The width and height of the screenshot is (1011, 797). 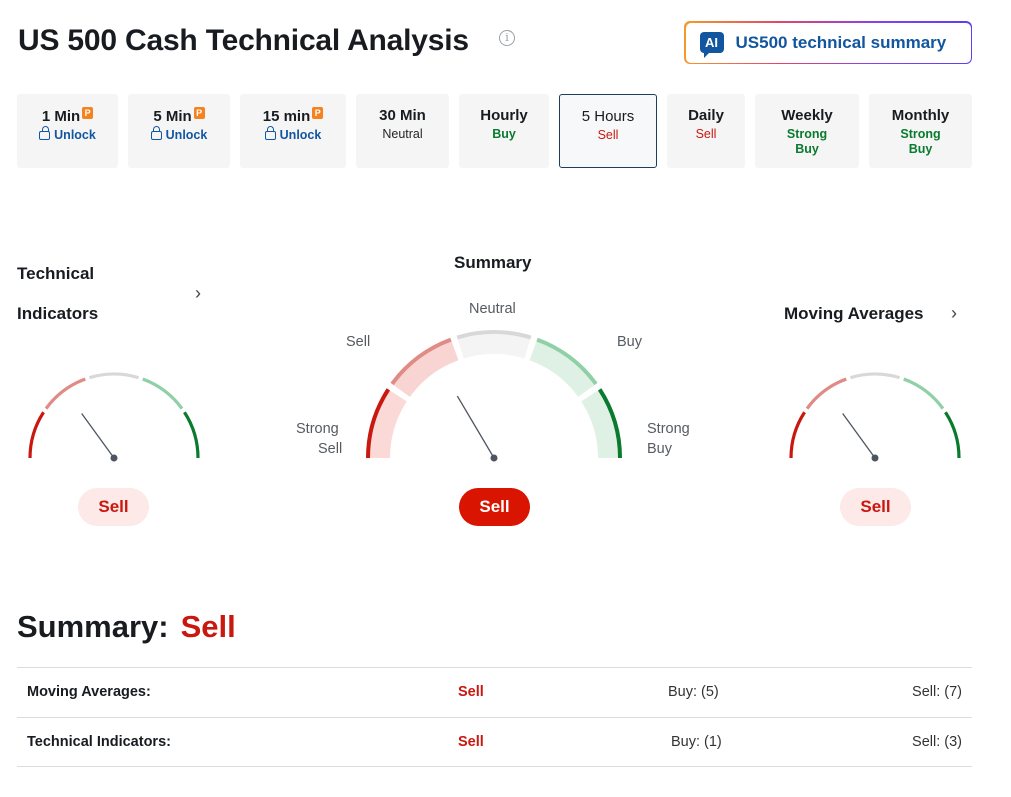 What do you see at coordinates (58, 313) in the screenshot?
I see `technical-indicators-title-line2: Indicators` at bounding box center [58, 313].